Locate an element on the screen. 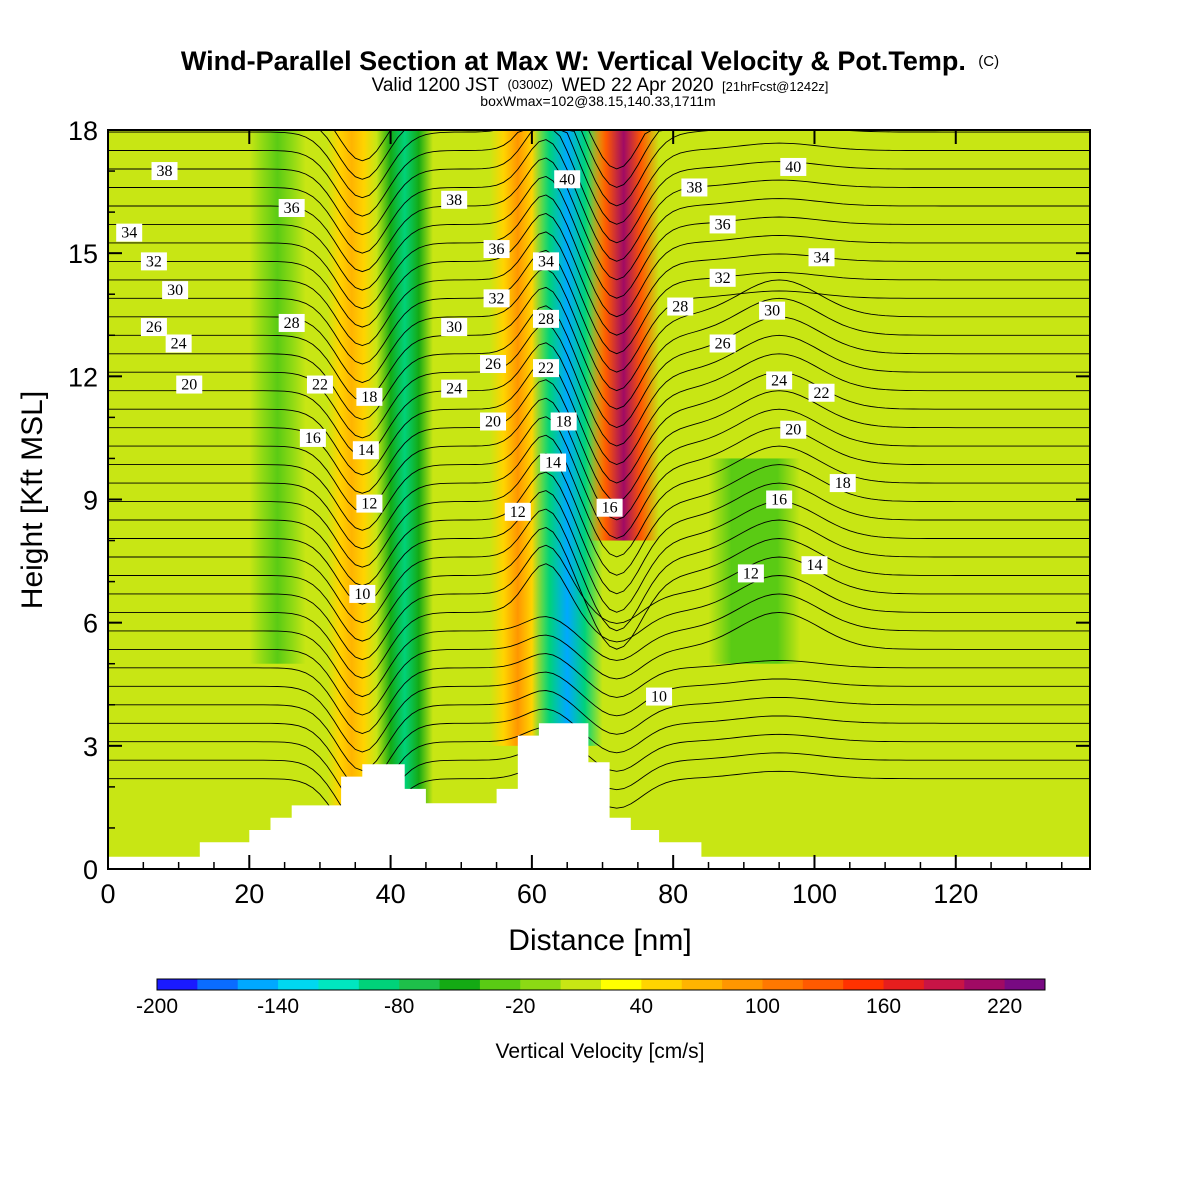  contour-label-text: 30 is located at coordinates (772, 311).